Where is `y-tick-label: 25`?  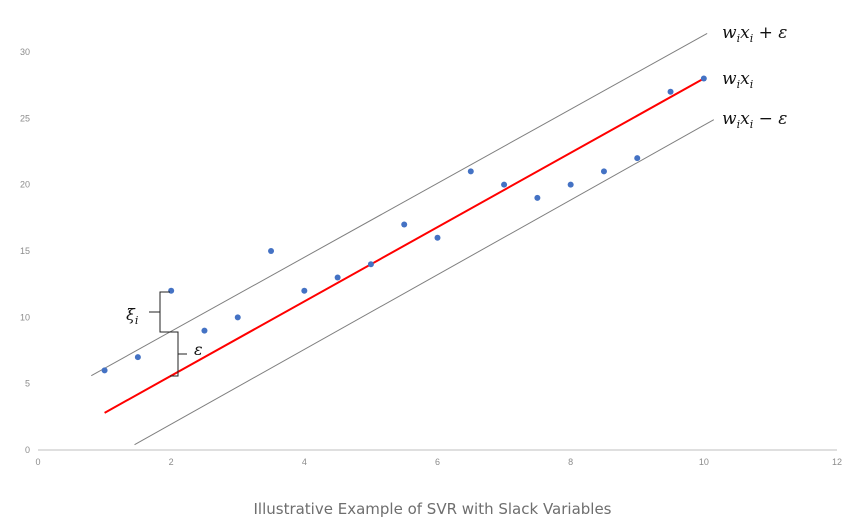
y-tick-label: 25 is located at coordinates (25, 118).